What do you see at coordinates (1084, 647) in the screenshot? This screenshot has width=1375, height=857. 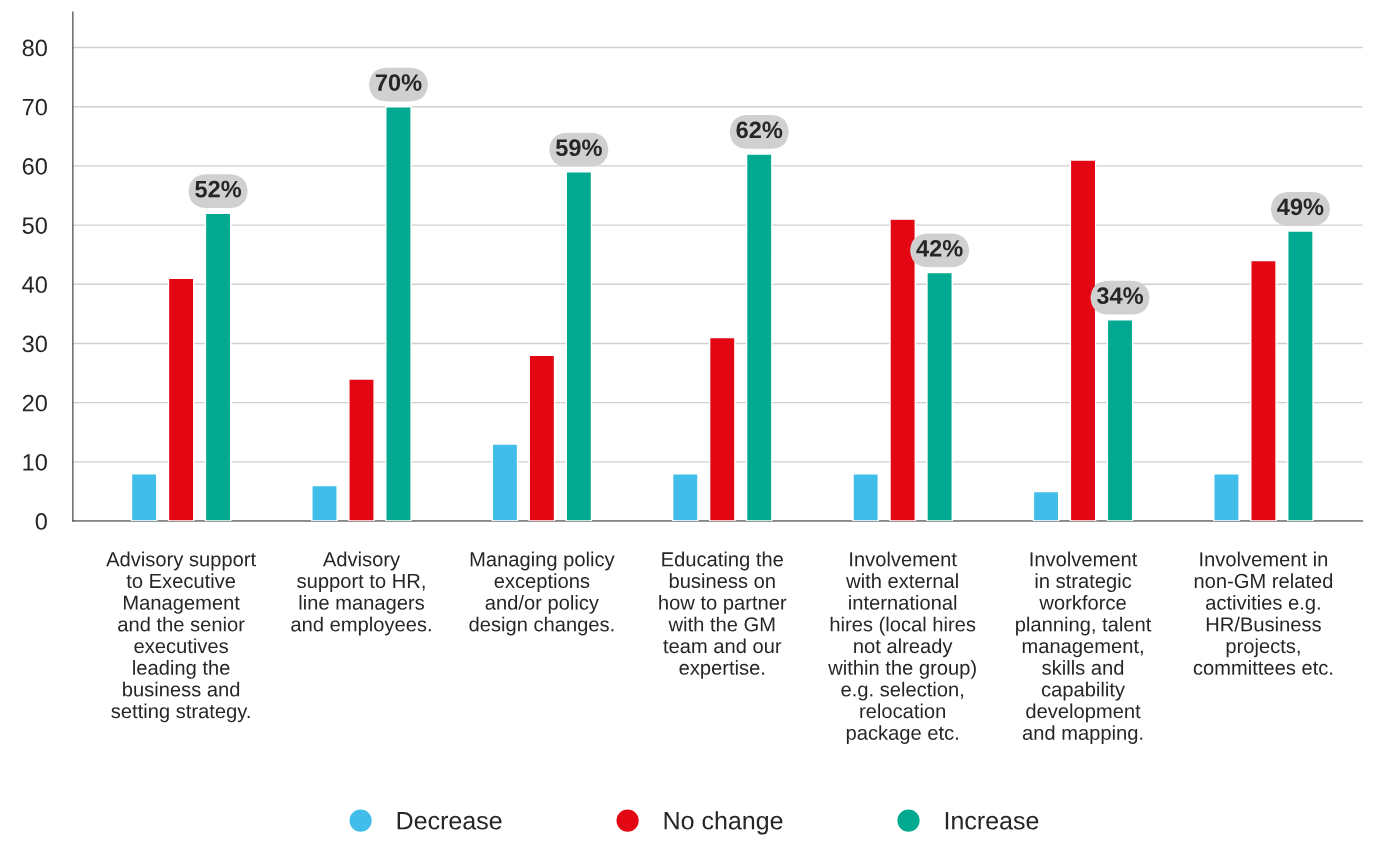 I see `category-label: Involvement in strategic workforce planning, talent management, skills and capability development and mapping.` at bounding box center [1084, 647].